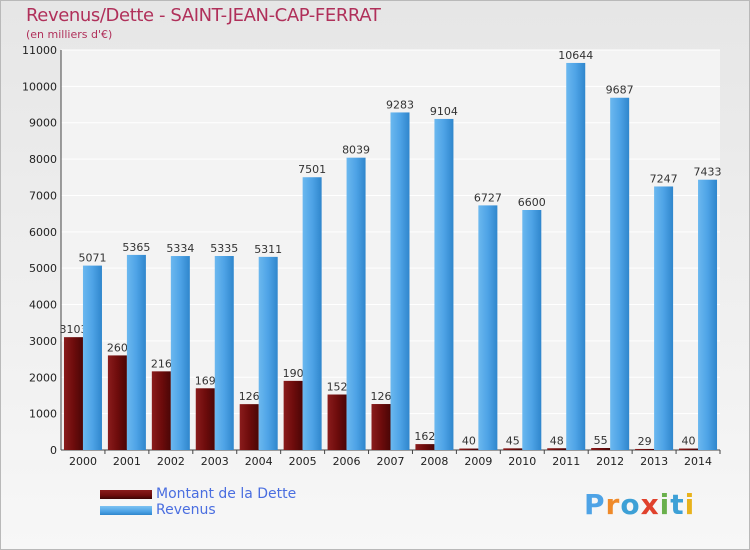 The height and width of the screenshot is (550, 750). Describe the element at coordinates (654, 461) in the screenshot. I see `x-tick-label: 2013` at that location.